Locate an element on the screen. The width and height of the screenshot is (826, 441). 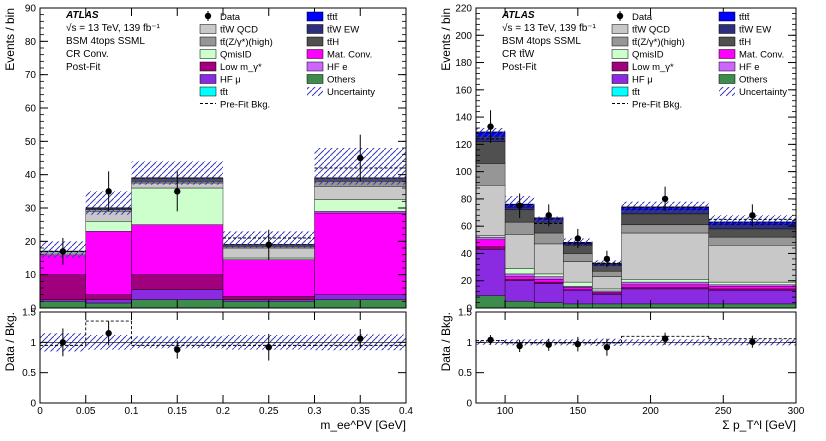
annotation-text: Post-Fit is located at coordinates (519, 67).